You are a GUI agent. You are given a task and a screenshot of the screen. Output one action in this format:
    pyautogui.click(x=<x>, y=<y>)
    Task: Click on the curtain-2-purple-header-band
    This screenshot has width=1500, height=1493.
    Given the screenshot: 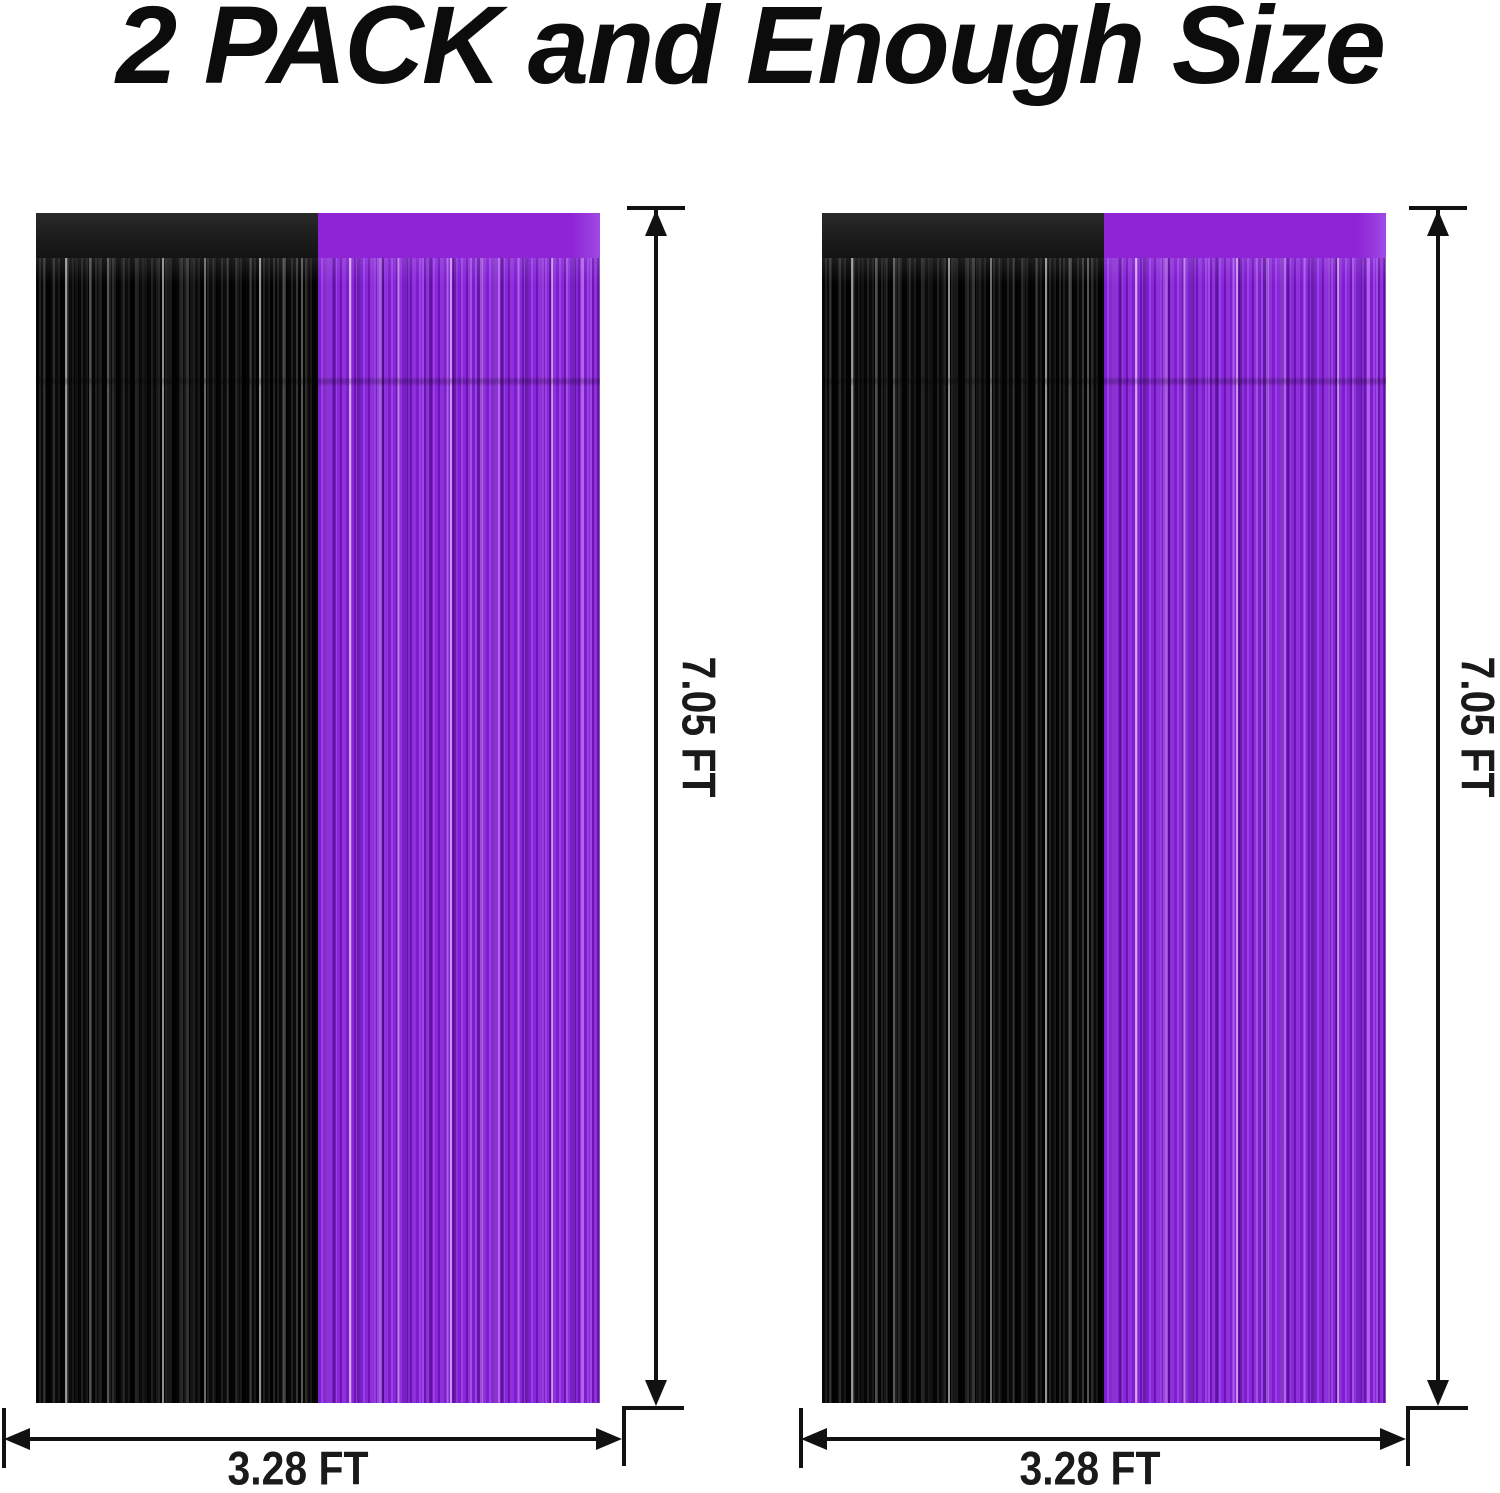 What is the action you would take?
    pyautogui.click(x=1245, y=235)
    